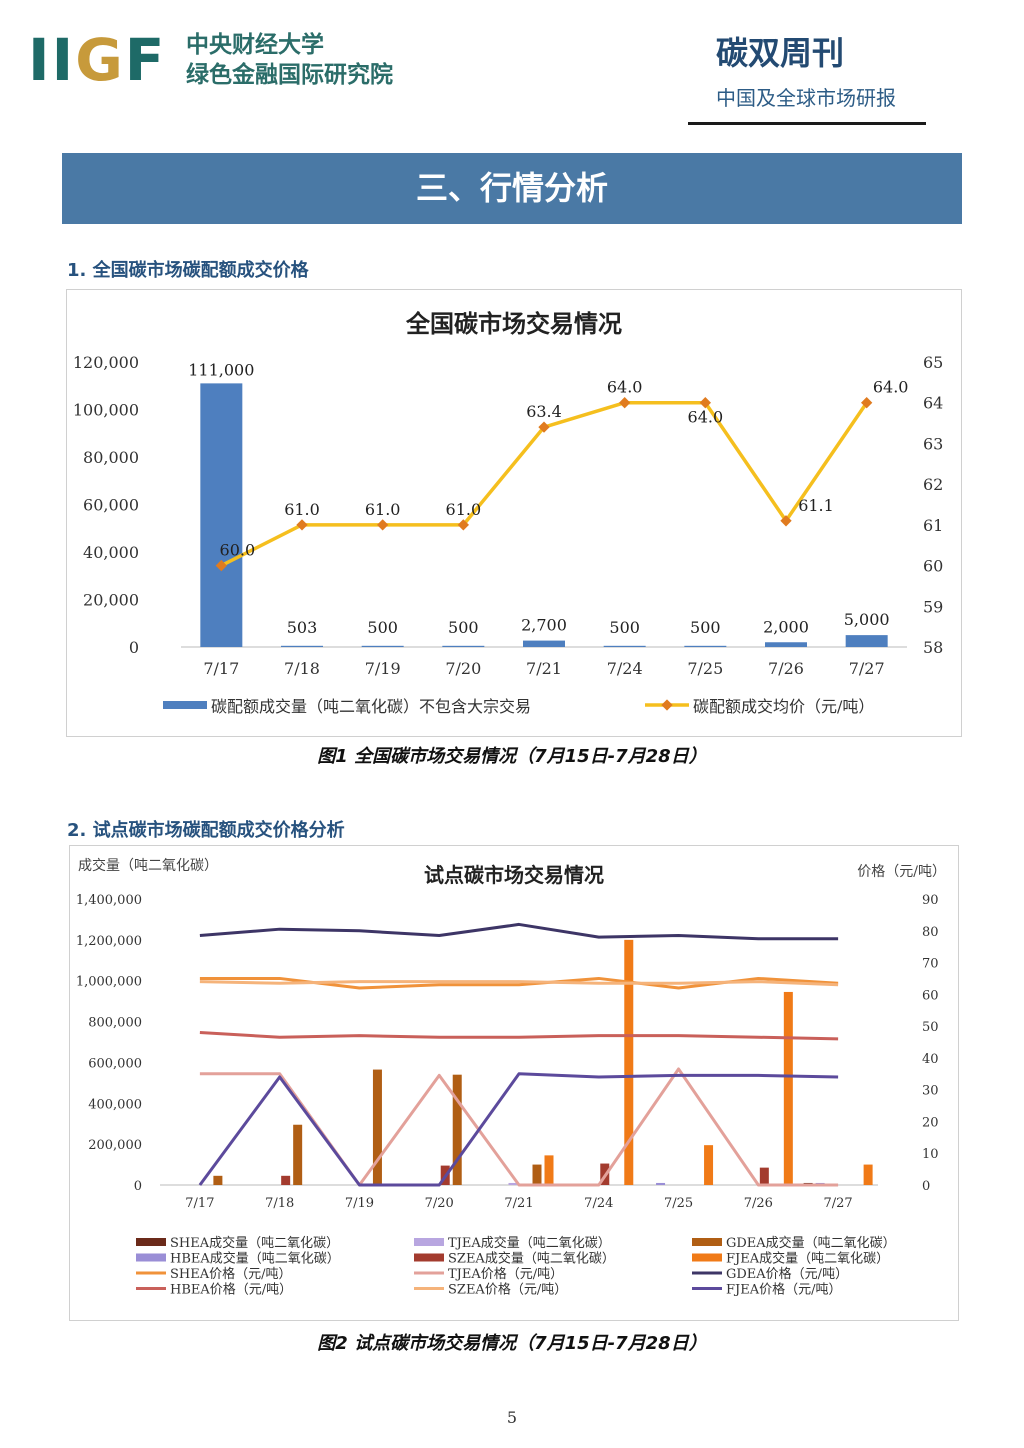  Describe the element at coordinates (933, 525) in the screenshot. I see `y-right-tick-label: 61` at that location.